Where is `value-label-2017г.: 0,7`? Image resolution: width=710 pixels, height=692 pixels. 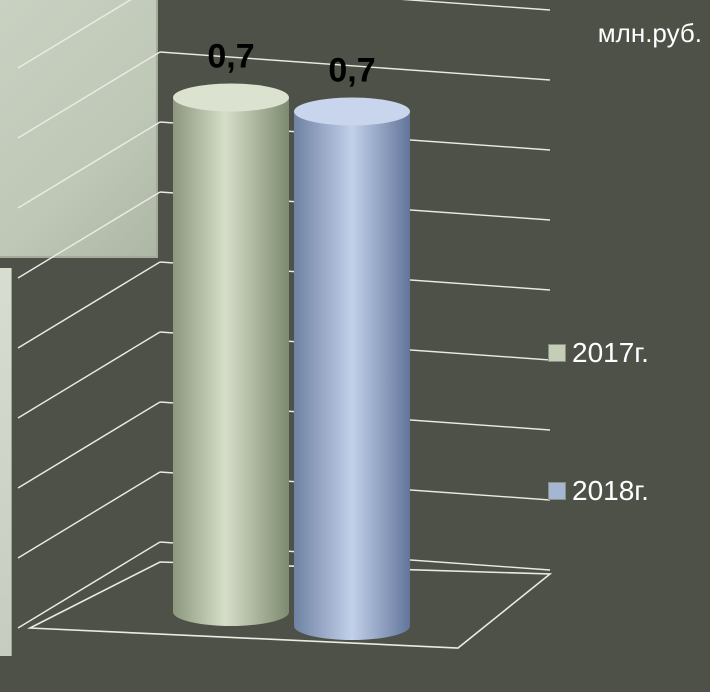 value-label-2017г.: 0,7 is located at coordinates (230, 57).